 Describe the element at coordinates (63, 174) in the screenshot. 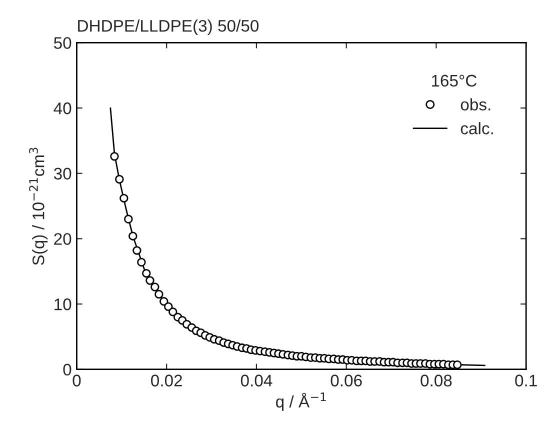

I see `y-tick-label: 30` at that location.